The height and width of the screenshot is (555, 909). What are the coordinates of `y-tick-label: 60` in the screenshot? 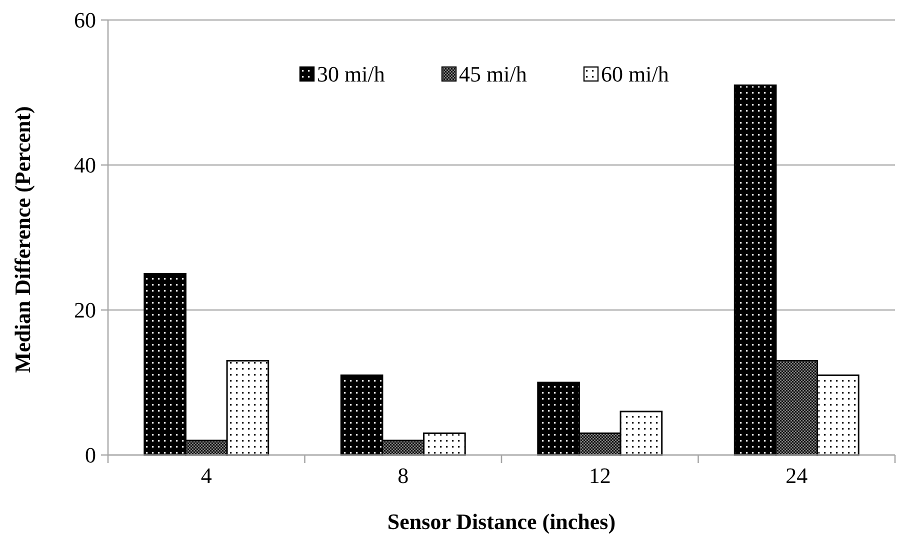 It's located at (85, 20).